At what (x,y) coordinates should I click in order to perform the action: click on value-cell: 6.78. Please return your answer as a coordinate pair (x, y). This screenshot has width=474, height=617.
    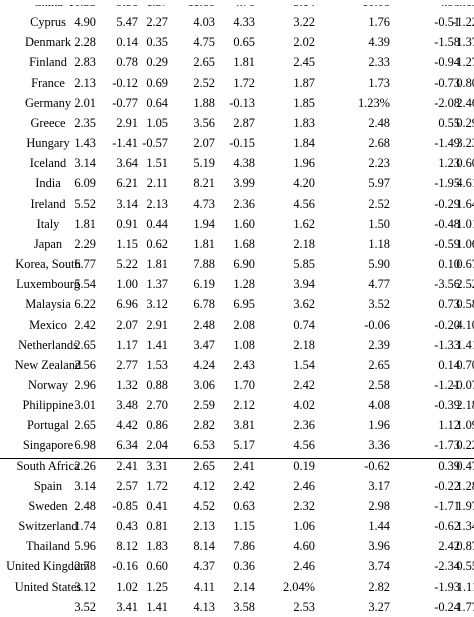
    Looking at the image, I should click on (204, 304).